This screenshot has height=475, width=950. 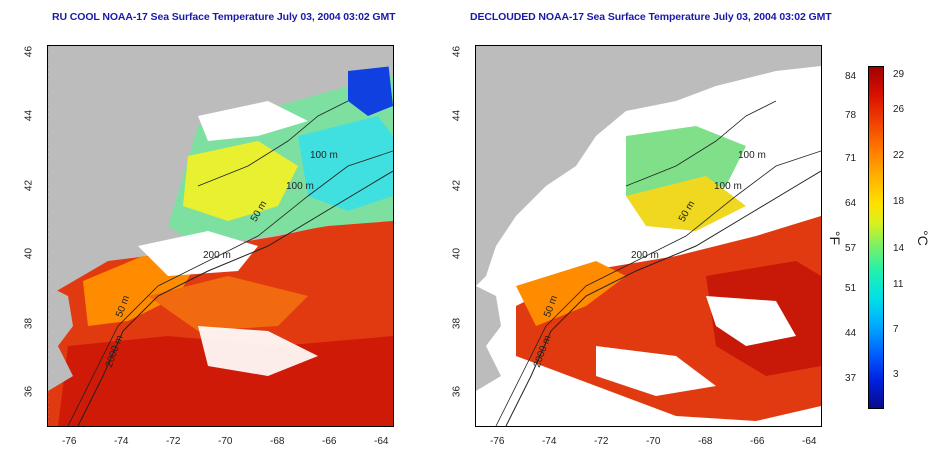 What do you see at coordinates (571, 293) in the screenshot?
I see `orange-shelf-region` at bounding box center [571, 293].